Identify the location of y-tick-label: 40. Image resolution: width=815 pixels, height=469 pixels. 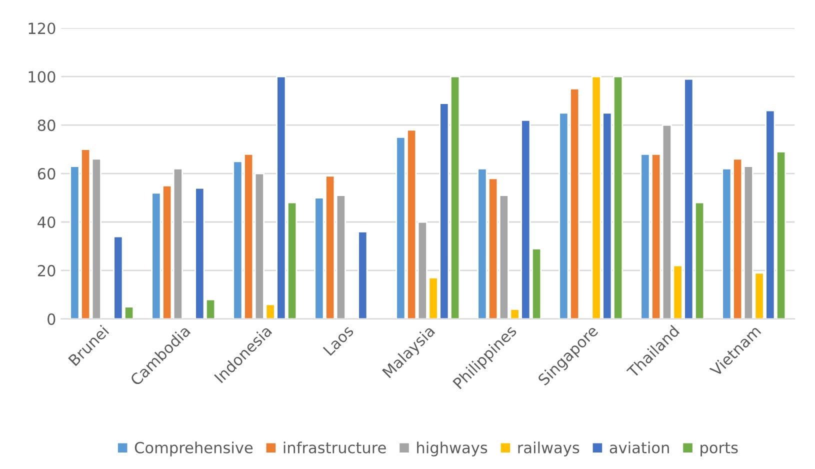
(47, 222).